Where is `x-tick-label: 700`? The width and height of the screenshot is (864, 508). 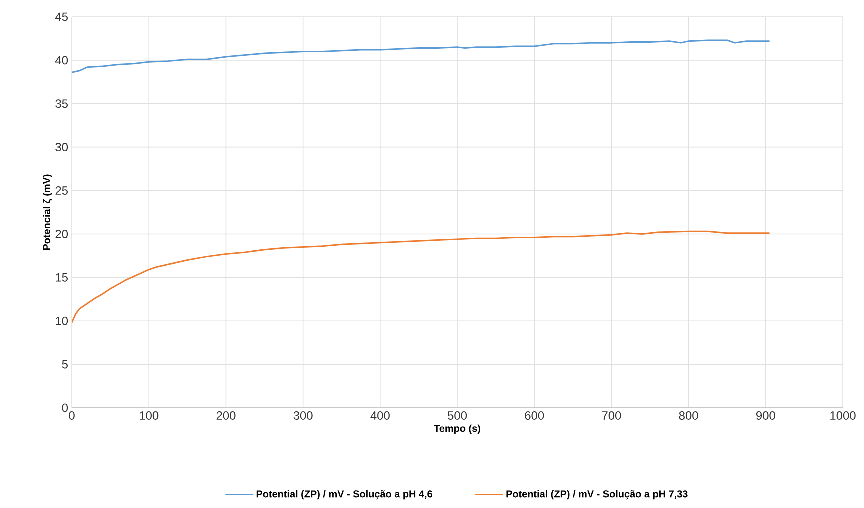
x-tick-label: 700 is located at coordinates (612, 416).